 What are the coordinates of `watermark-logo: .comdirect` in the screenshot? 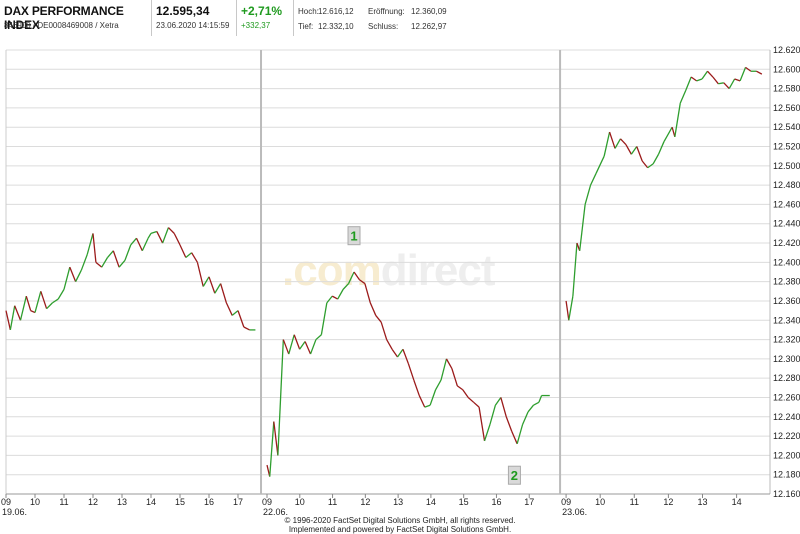 It's located at (389, 270).